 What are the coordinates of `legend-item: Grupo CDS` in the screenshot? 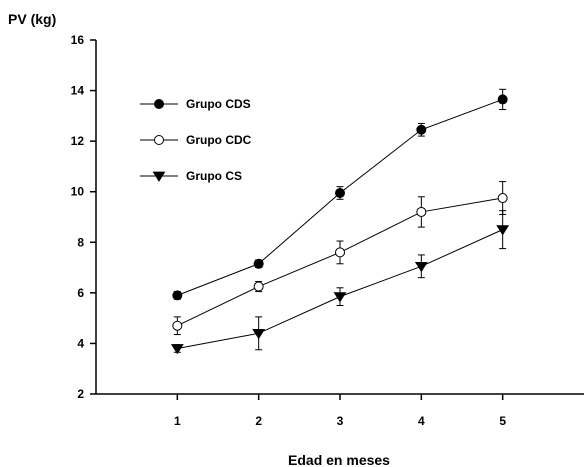 It's located at (195, 104).